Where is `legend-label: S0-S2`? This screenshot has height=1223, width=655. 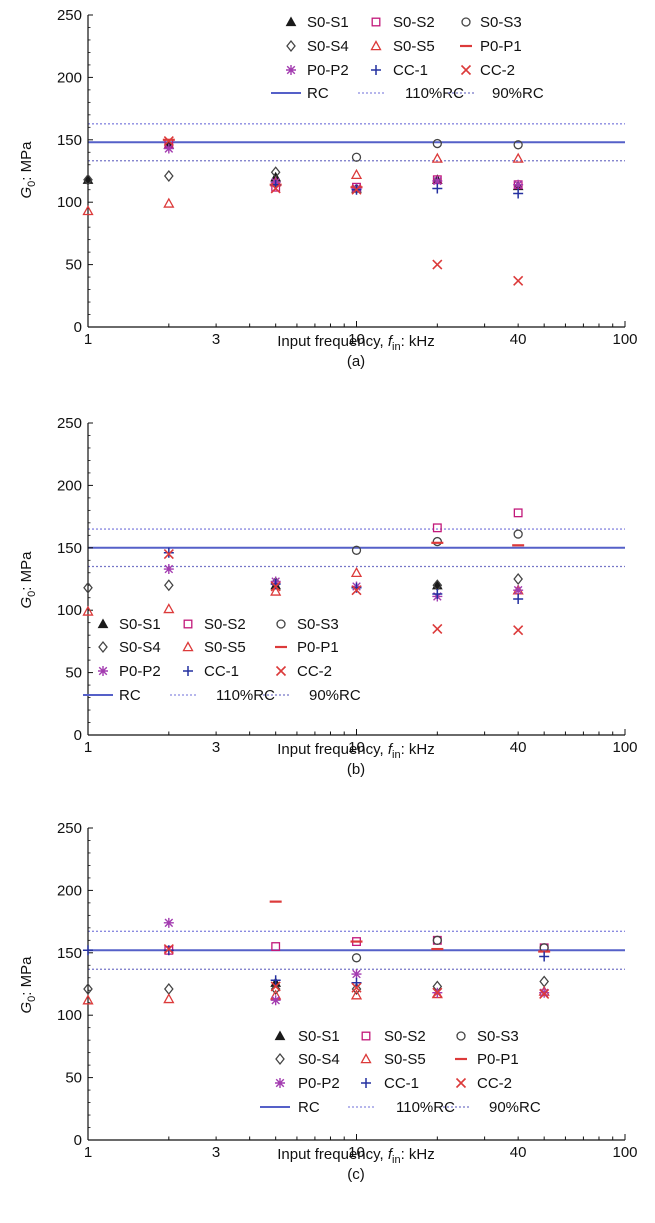
legend-label: S0-S2 is located at coordinates (414, 22).